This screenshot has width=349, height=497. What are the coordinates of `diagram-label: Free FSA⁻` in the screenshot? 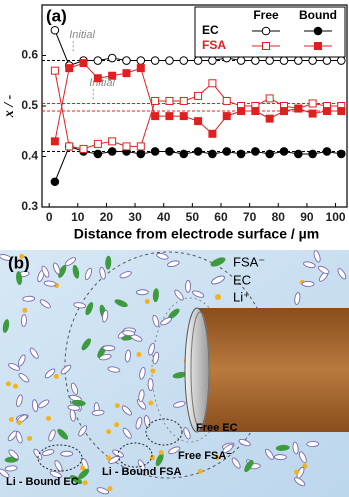 It's located at (205, 456).